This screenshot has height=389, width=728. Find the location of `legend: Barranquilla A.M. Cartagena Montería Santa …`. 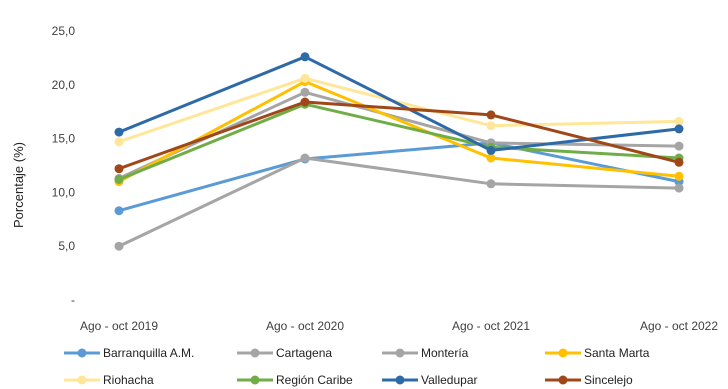

legend: Barranquilla A.M. Cartagena Montería Santa … is located at coordinates (357, 366).